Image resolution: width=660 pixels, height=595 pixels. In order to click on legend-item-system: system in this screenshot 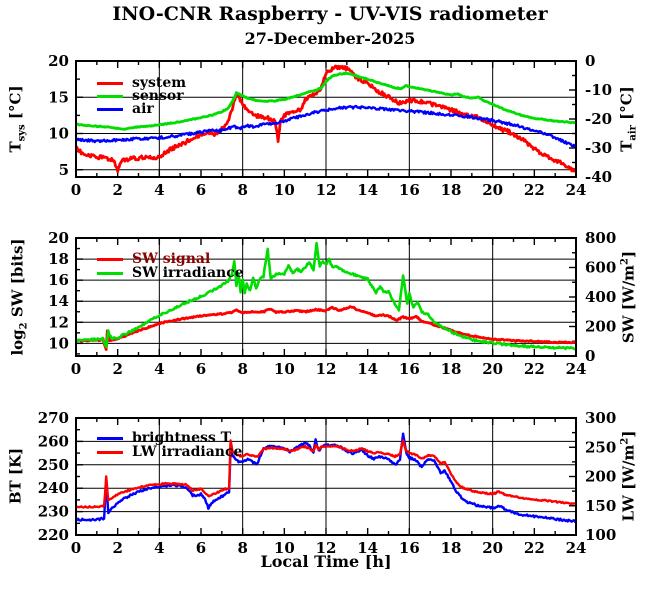, I will do `click(141, 83)`.